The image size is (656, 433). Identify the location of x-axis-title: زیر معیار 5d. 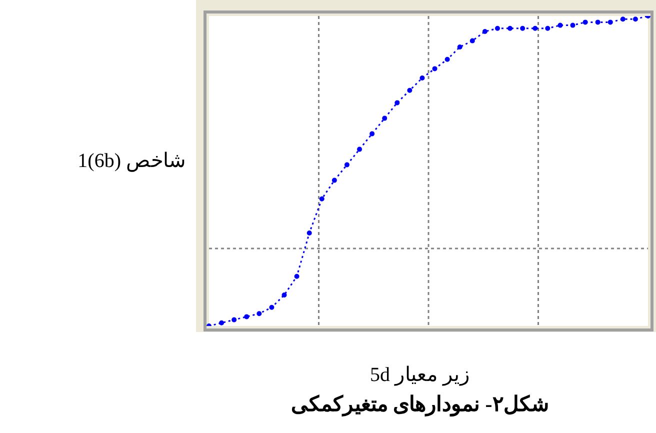
(420, 375).